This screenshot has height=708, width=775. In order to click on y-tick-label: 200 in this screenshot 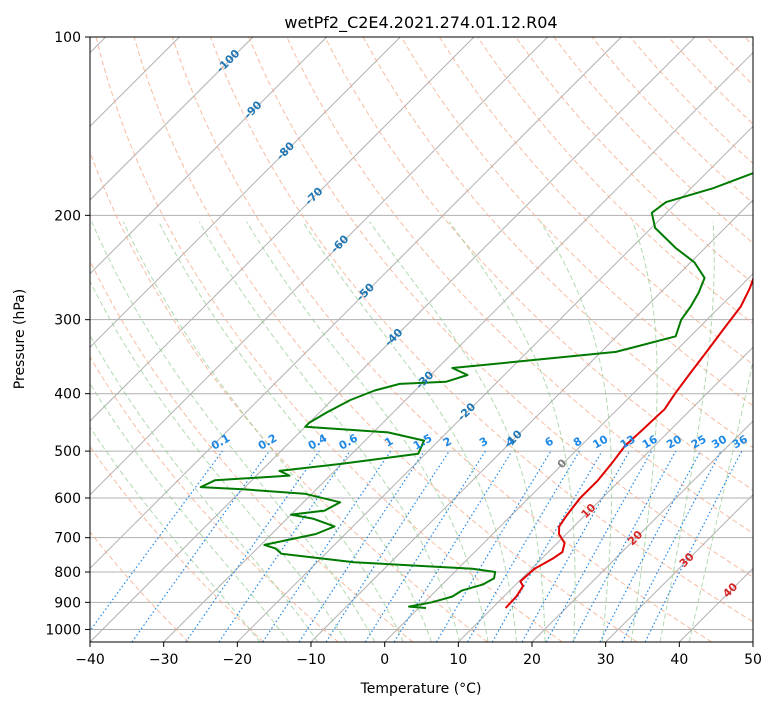, I will do `click(67, 216)`.